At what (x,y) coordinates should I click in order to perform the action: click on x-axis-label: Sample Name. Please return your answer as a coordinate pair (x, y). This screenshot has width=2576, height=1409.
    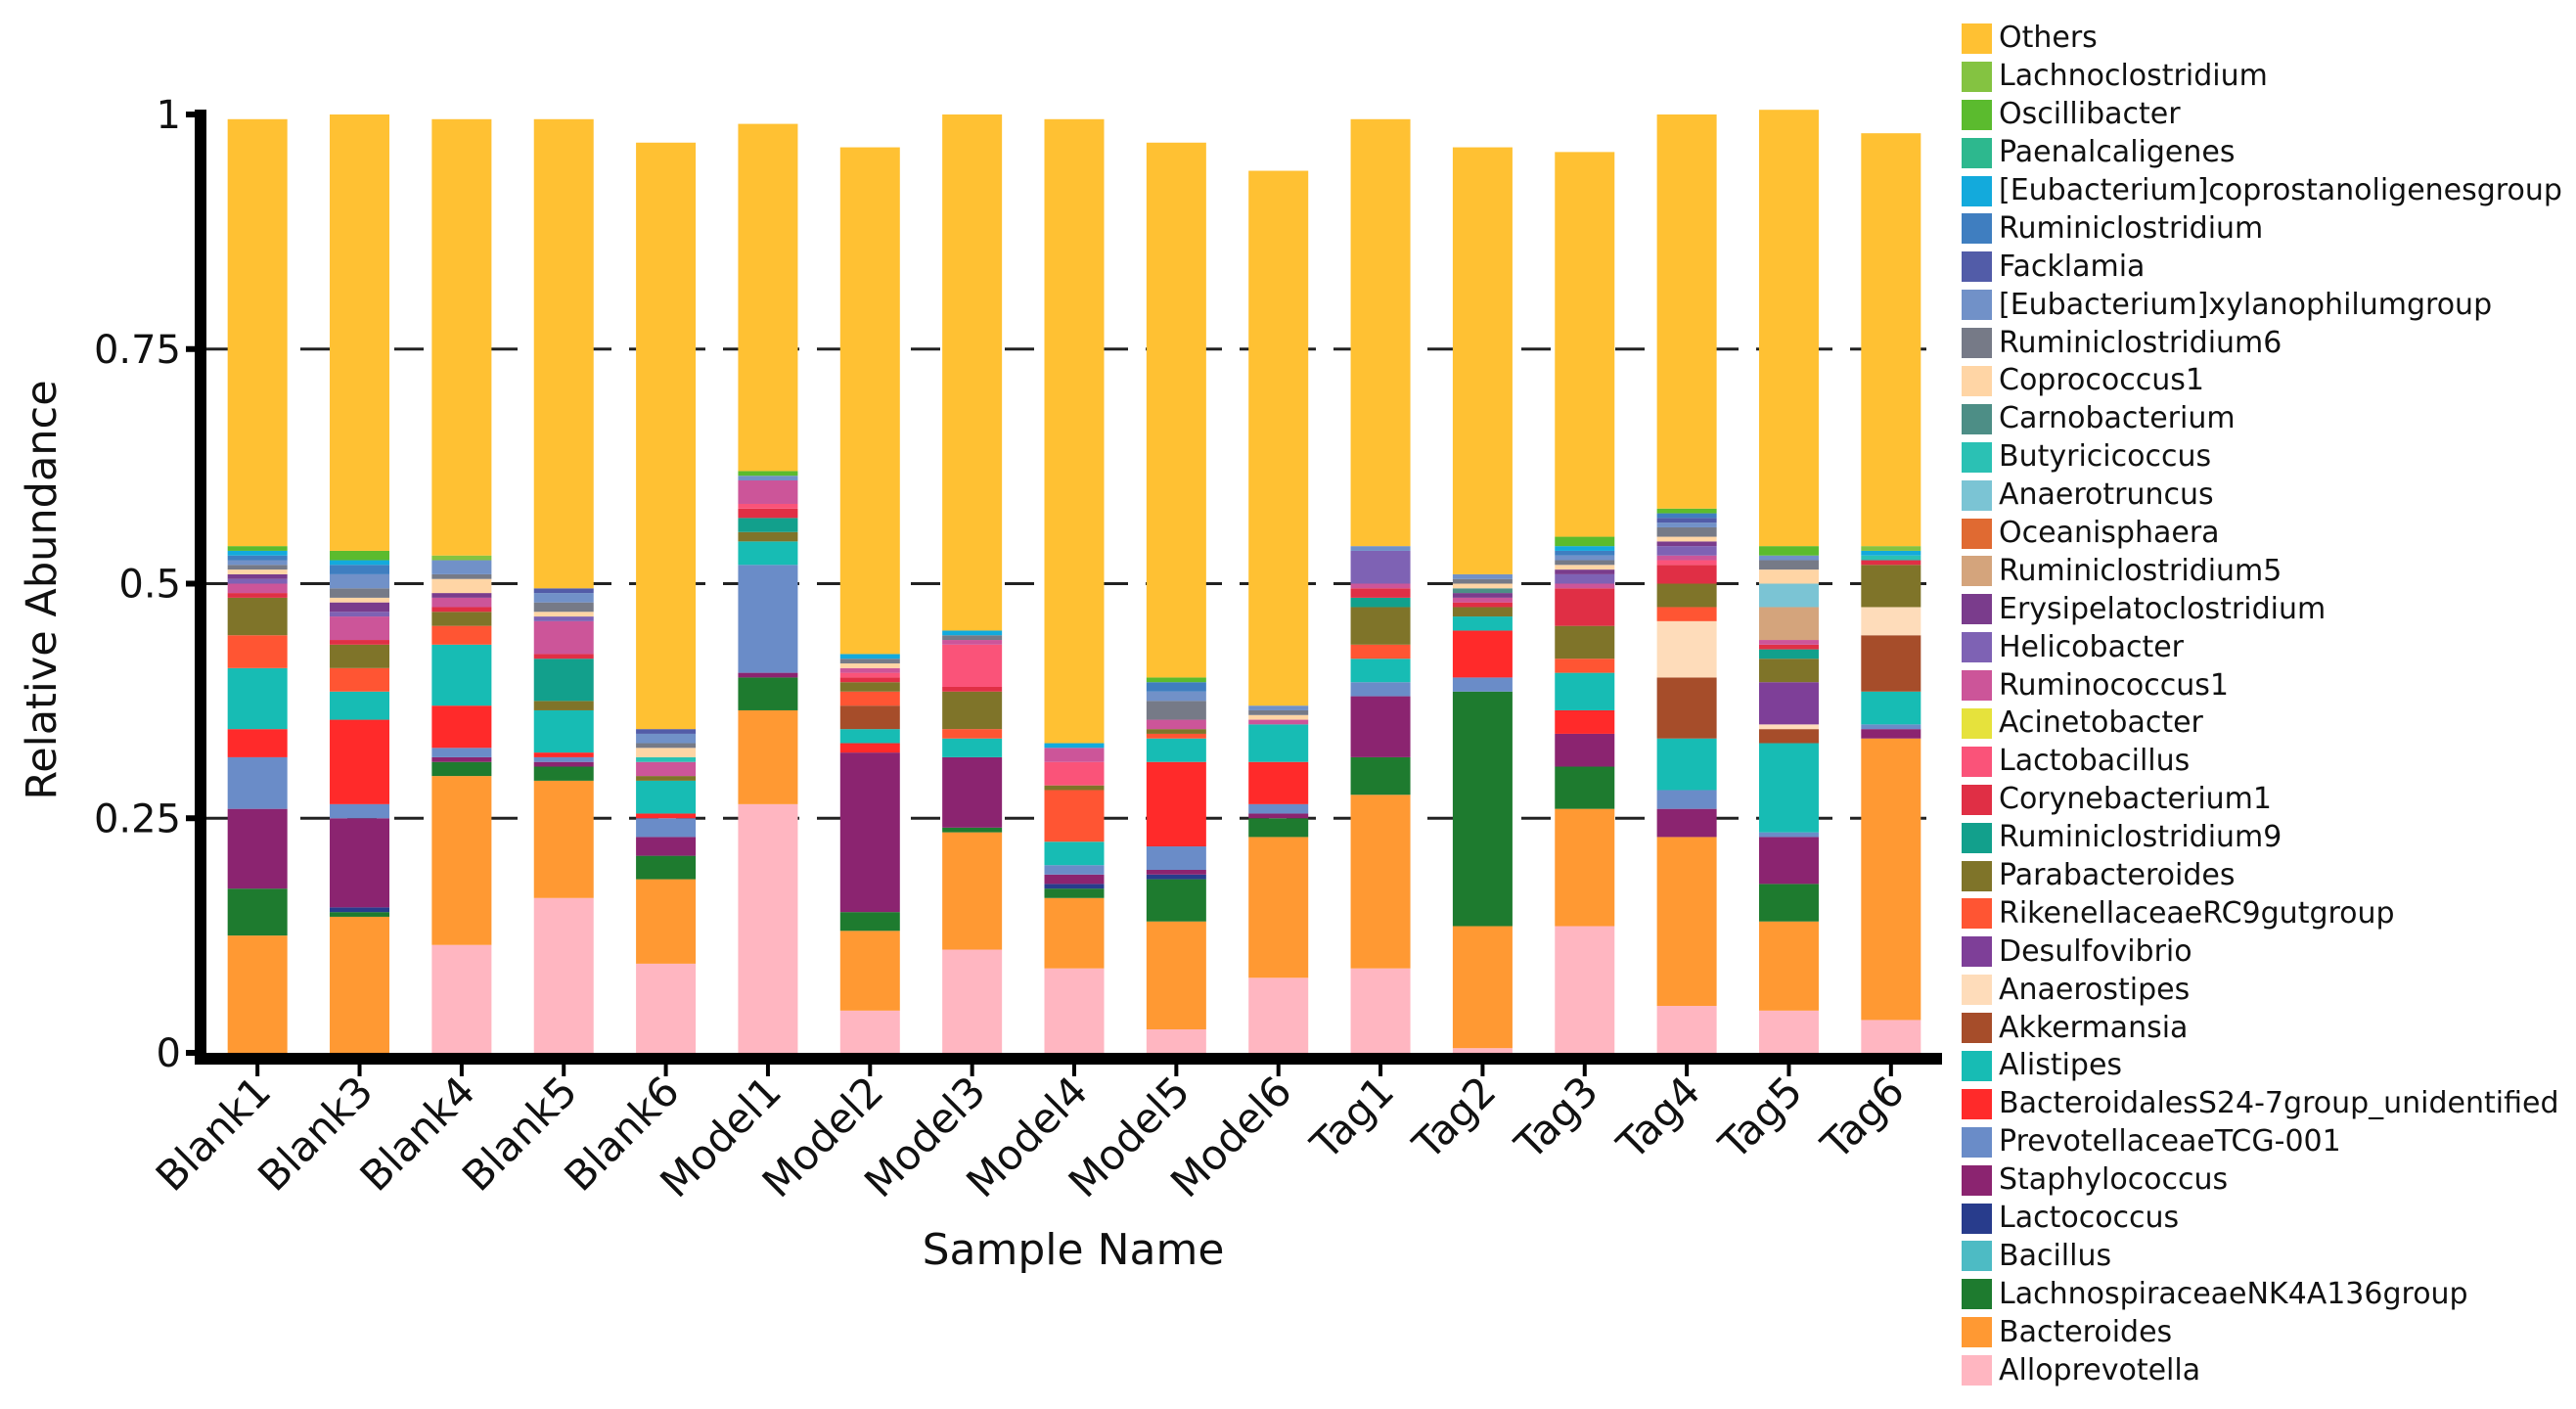
    Looking at the image, I should click on (1074, 1250).